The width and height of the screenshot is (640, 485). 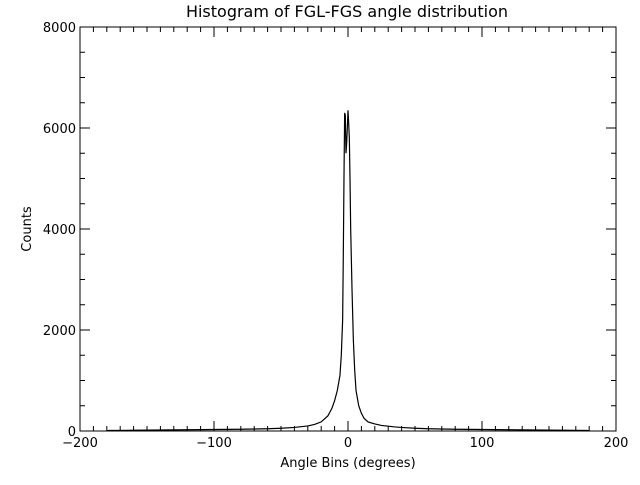 I want to click on y-tick-label: 4000, so click(x=59, y=230).